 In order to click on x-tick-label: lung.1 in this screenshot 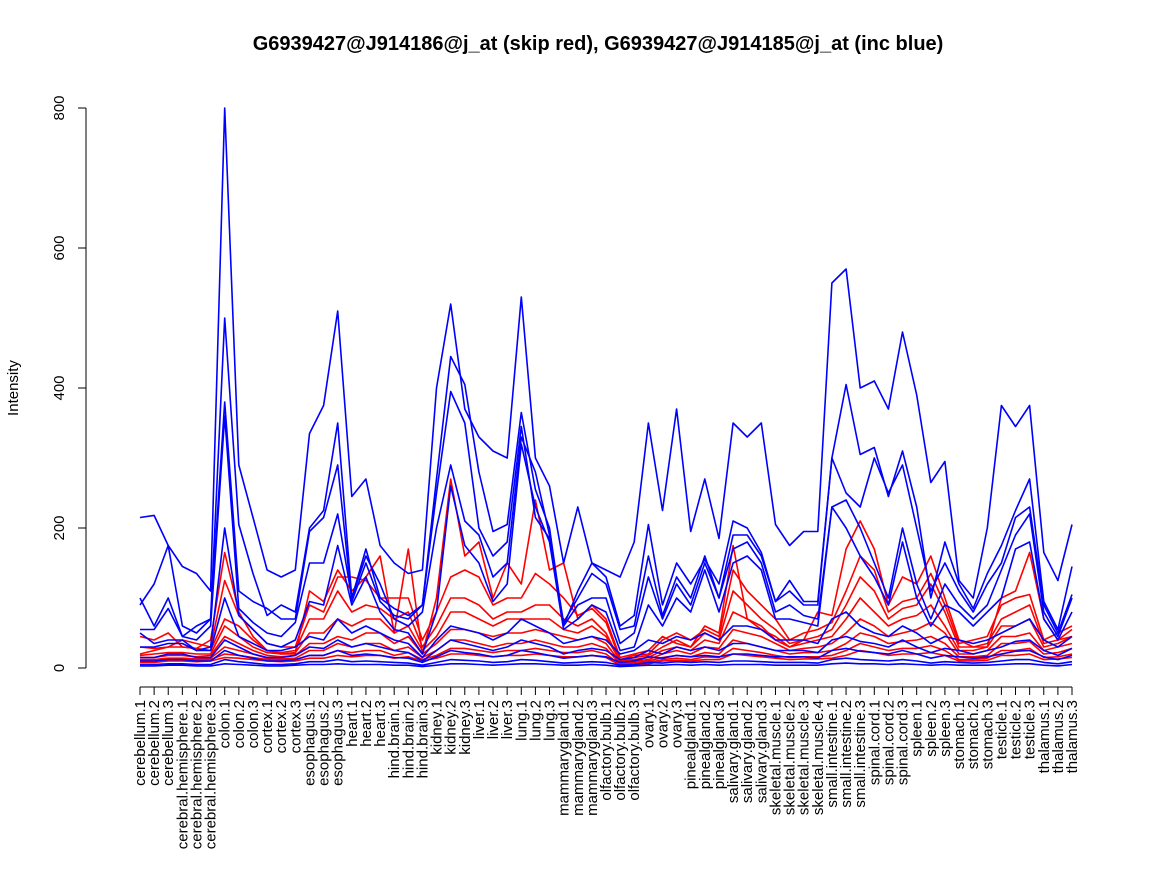, I will do `click(521, 720)`.